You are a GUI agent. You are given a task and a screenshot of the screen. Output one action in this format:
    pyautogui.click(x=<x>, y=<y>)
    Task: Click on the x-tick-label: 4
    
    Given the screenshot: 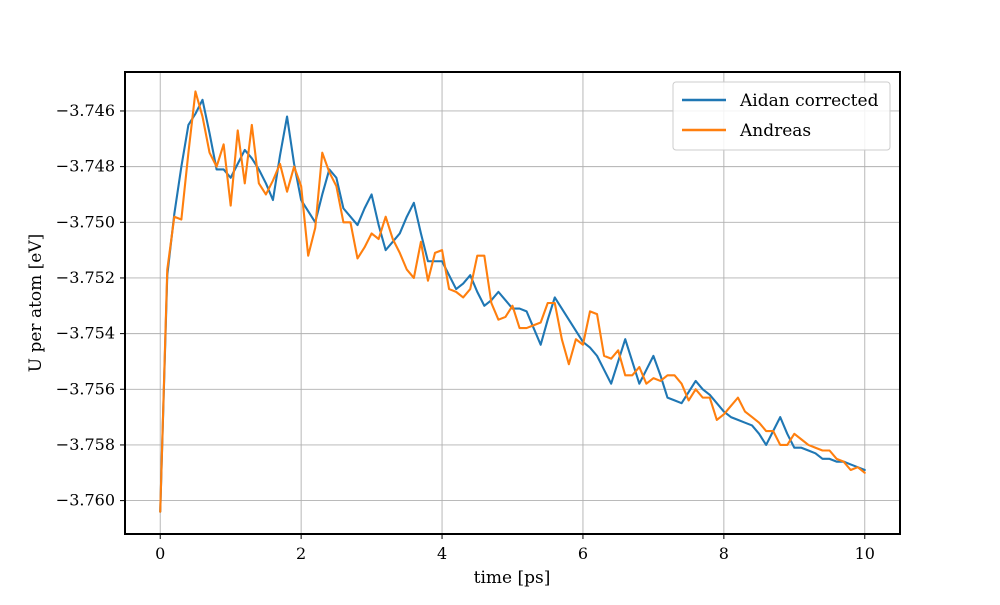 What is the action you would take?
    pyautogui.click(x=442, y=553)
    